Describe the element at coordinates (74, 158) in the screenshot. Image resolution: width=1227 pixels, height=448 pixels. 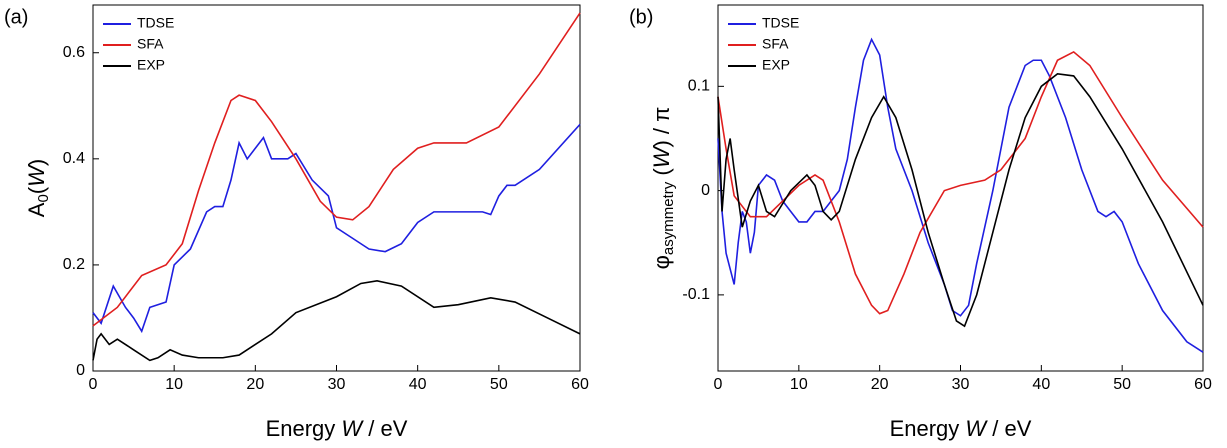
I see `y-tick-label: 0.4` at that location.